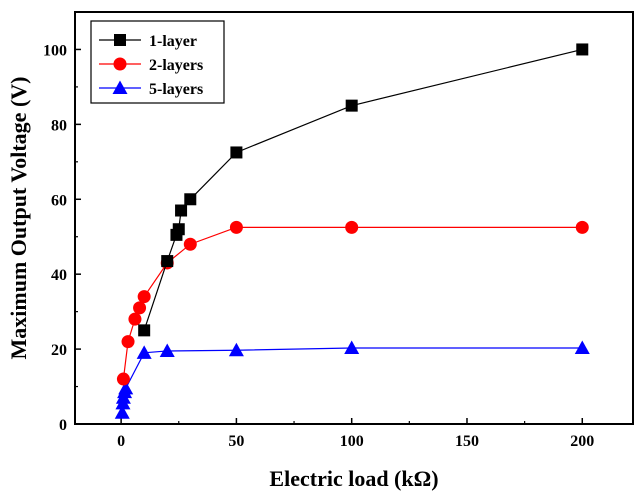  Describe the element at coordinates (176, 89) in the screenshot. I see `legend-label: 5-layers` at that location.